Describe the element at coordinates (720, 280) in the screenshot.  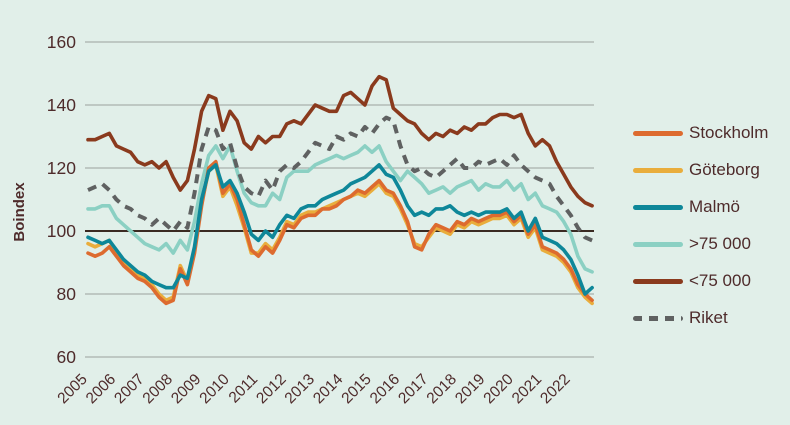
I see `legend-label-lt75000: <75 000` at that location.